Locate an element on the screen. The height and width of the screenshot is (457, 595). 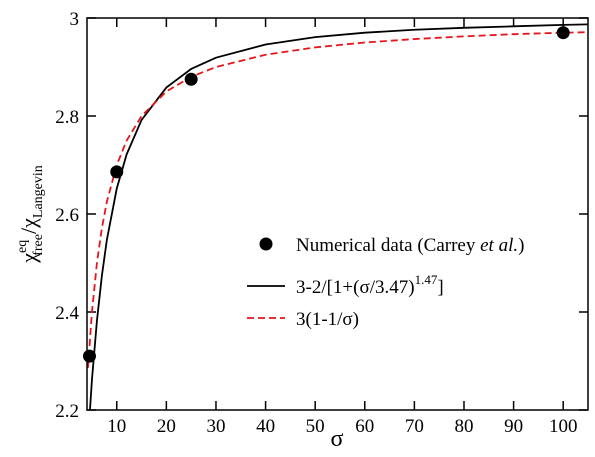
y-label-sub: Langevin is located at coordinates (38, 191).